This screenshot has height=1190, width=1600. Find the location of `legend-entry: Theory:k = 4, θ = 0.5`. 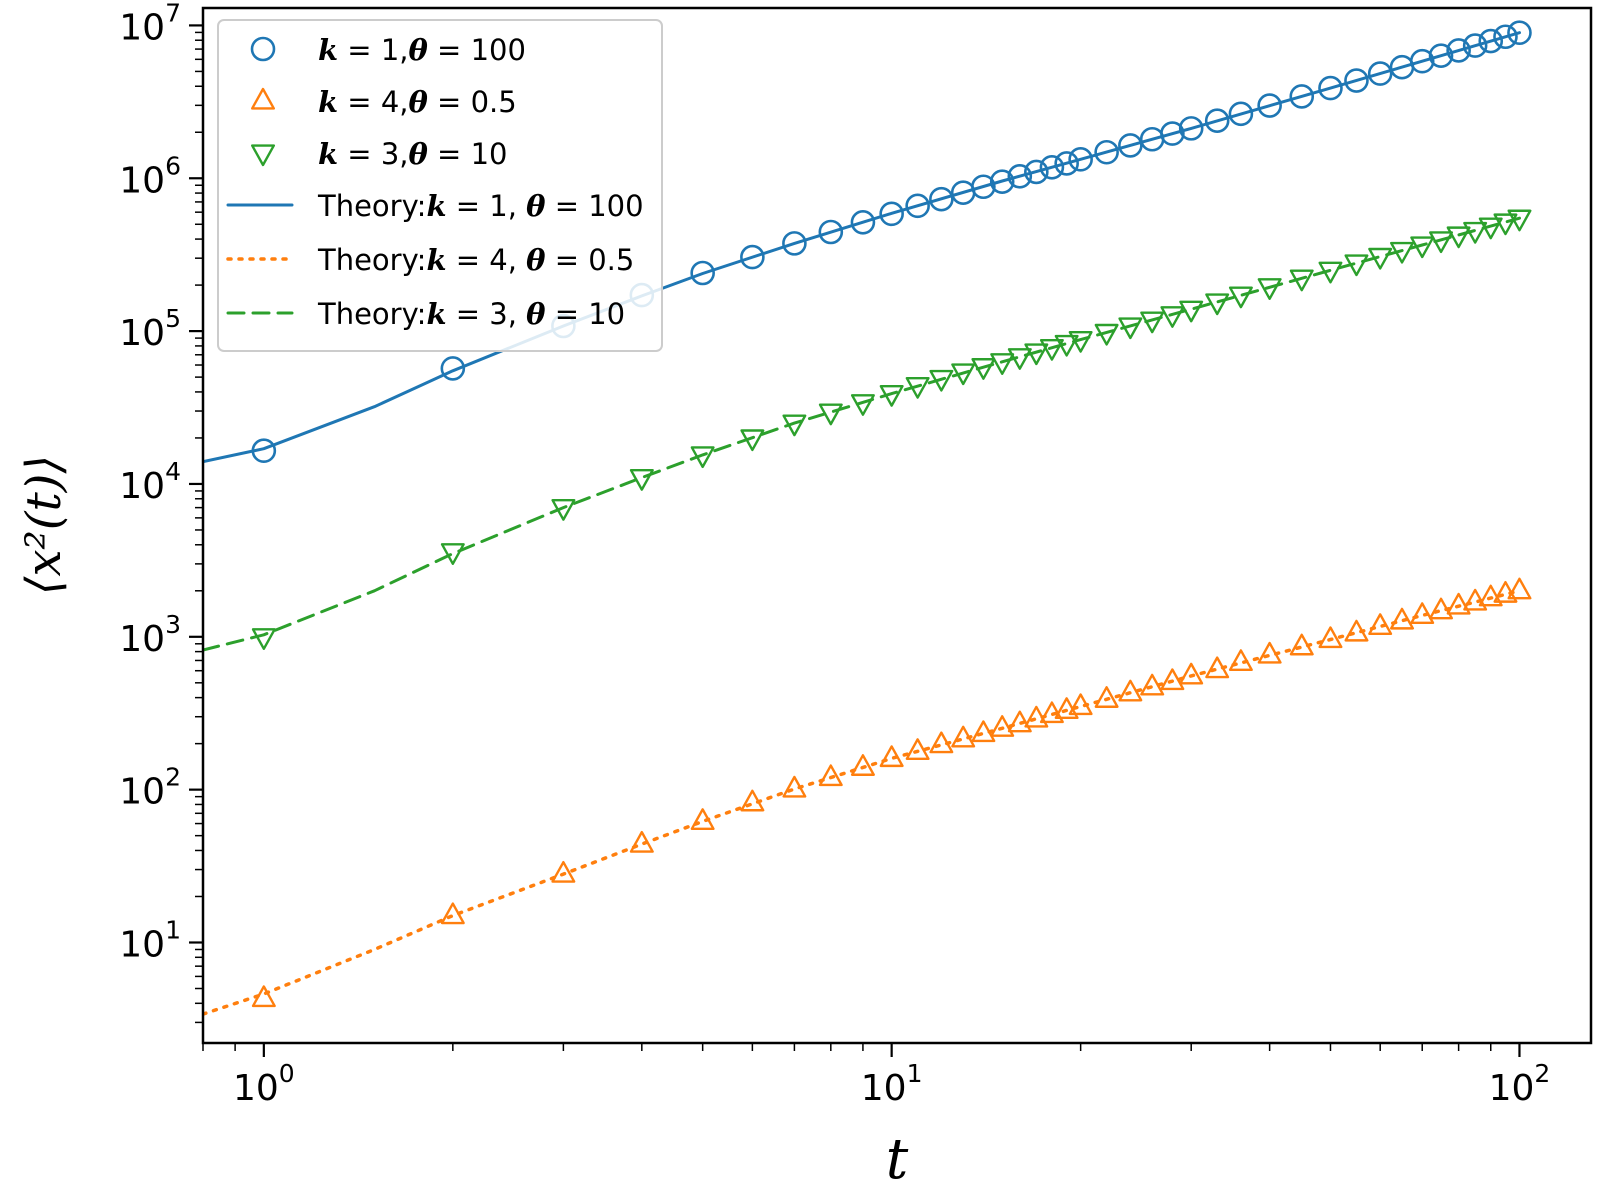

legend-entry: Theory:k = 4, θ = 0.5 is located at coordinates (430, 260).